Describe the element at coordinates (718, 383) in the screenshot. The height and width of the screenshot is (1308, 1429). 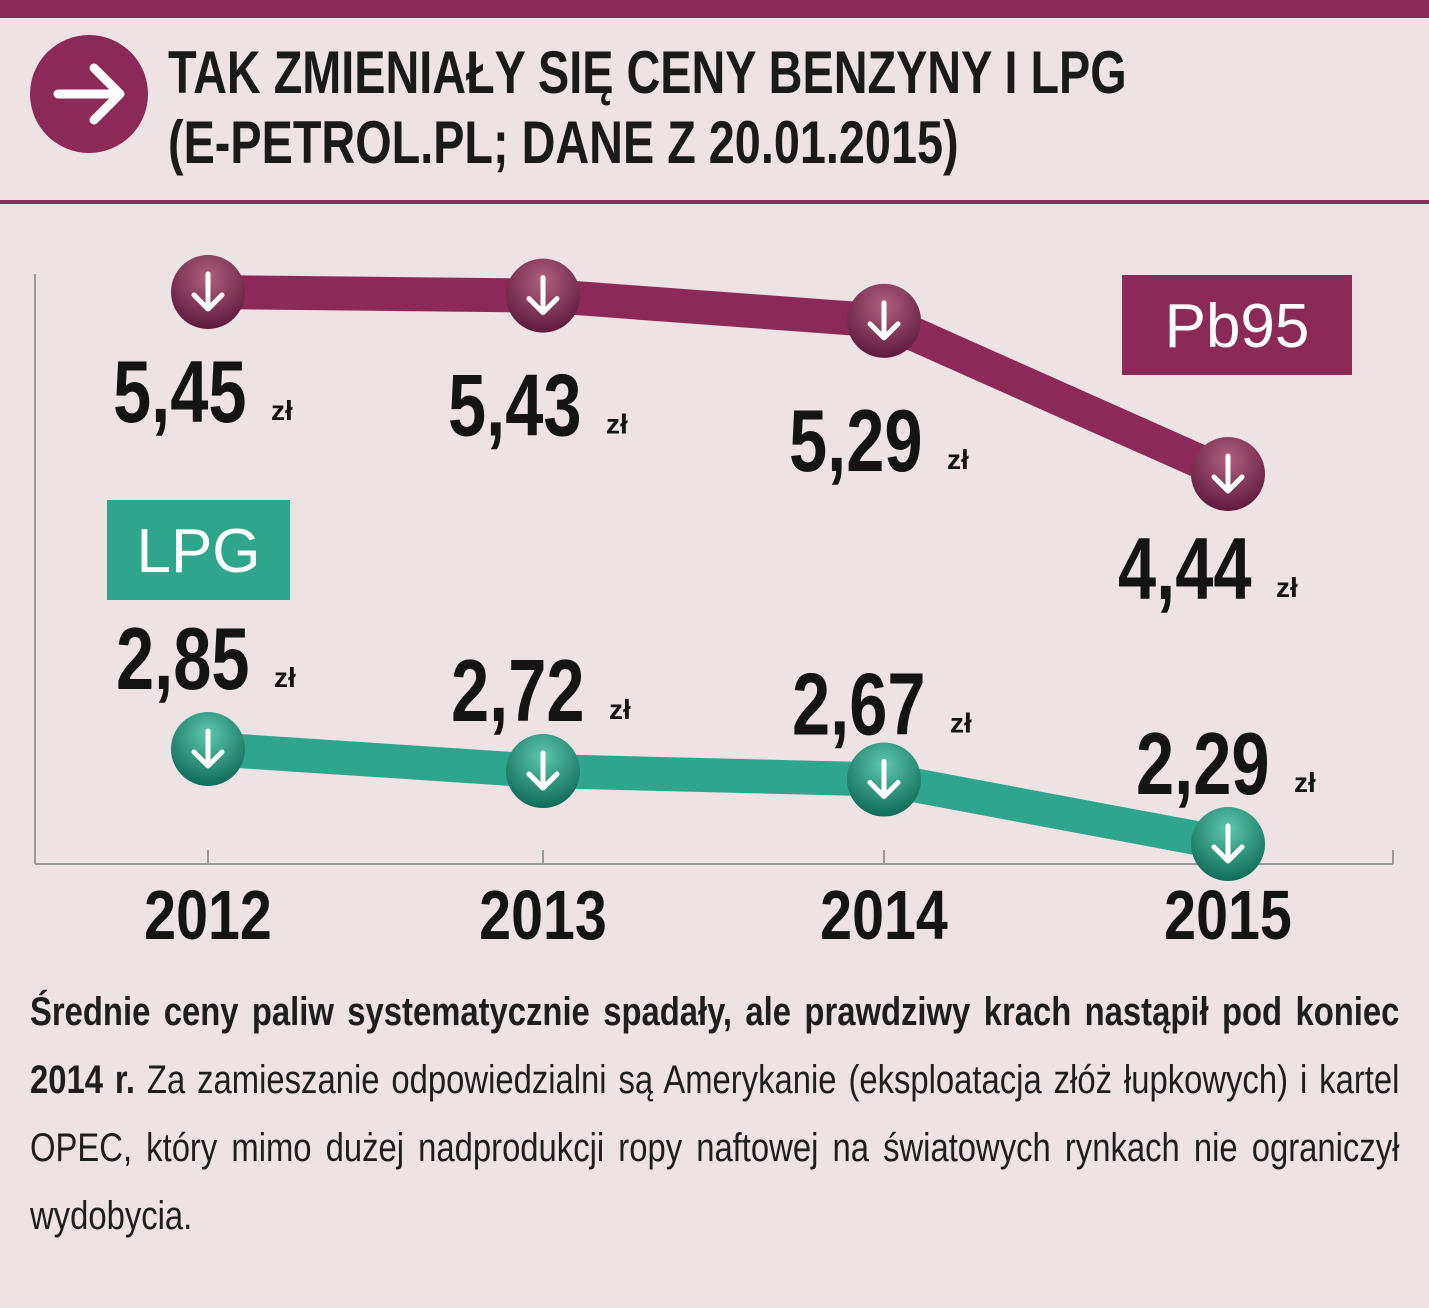
I see `series-line-pb95` at that location.